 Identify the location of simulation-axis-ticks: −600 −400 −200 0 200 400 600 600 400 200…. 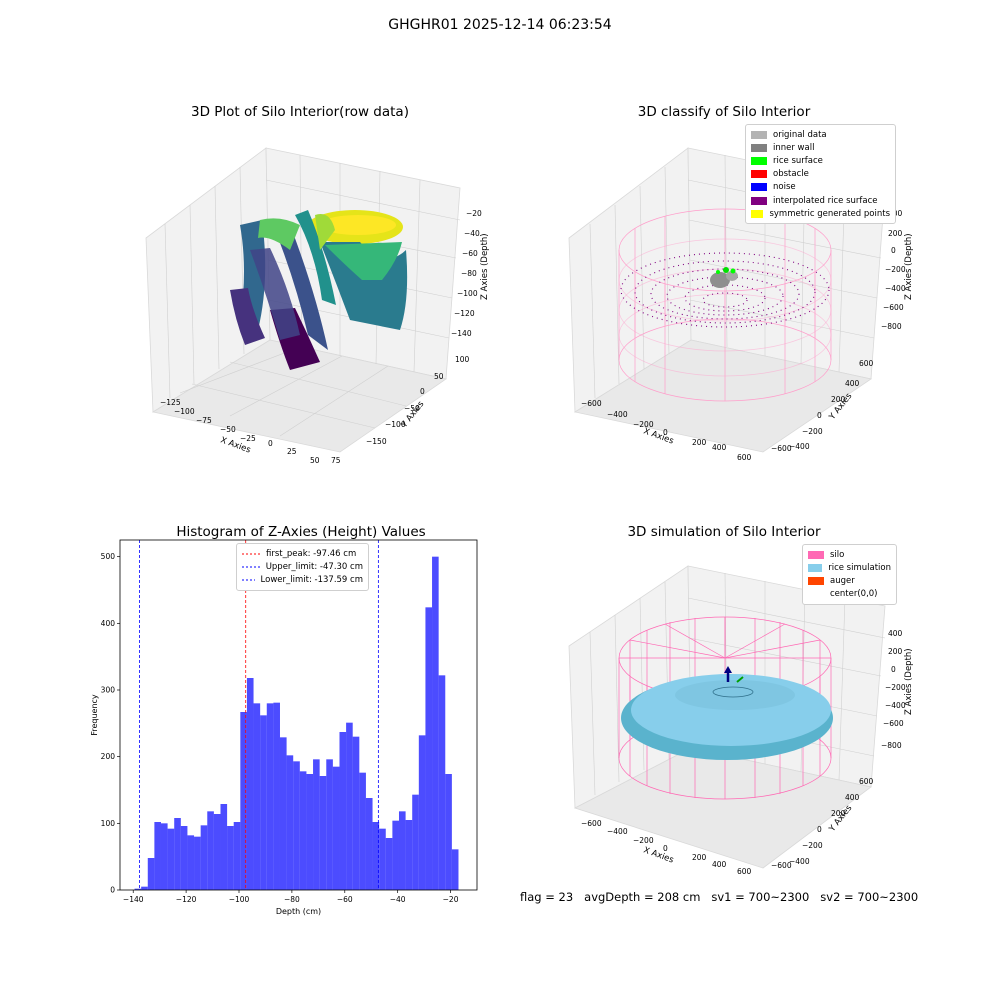
(743, 752).